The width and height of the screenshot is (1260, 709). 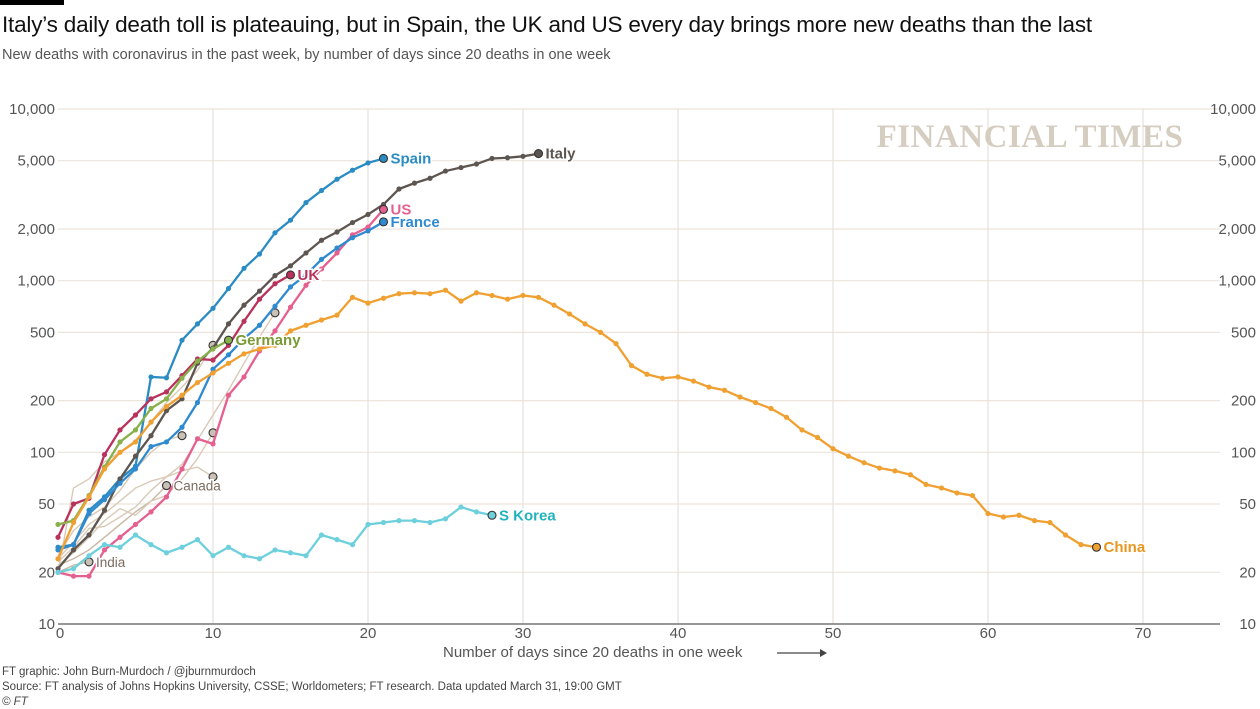 I want to click on ft-top-bar, so click(x=32, y=2).